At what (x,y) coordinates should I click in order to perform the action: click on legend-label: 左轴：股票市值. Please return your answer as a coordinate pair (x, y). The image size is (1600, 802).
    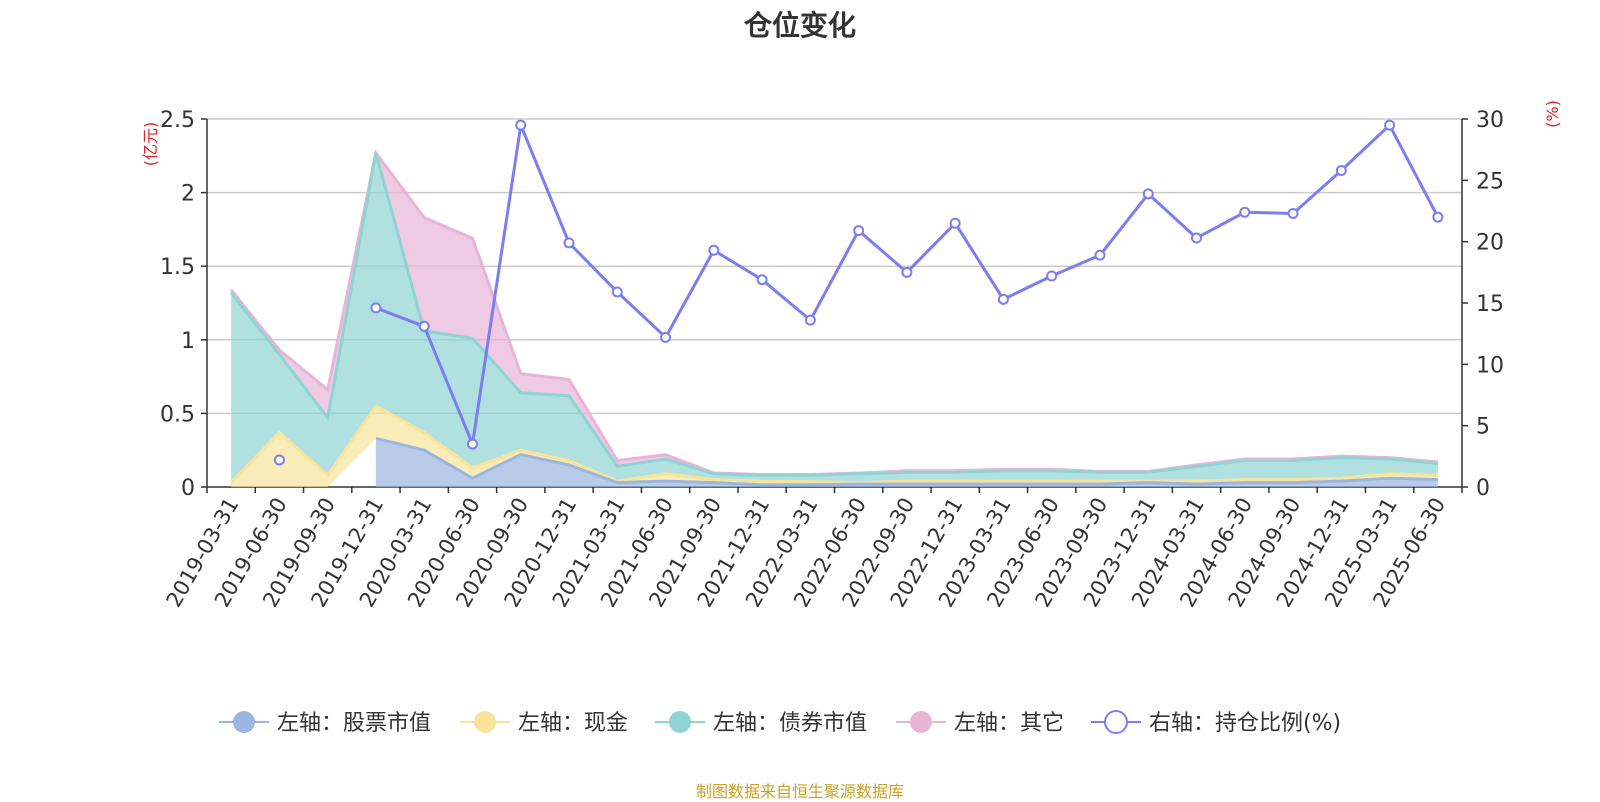
    Looking at the image, I should click on (354, 723).